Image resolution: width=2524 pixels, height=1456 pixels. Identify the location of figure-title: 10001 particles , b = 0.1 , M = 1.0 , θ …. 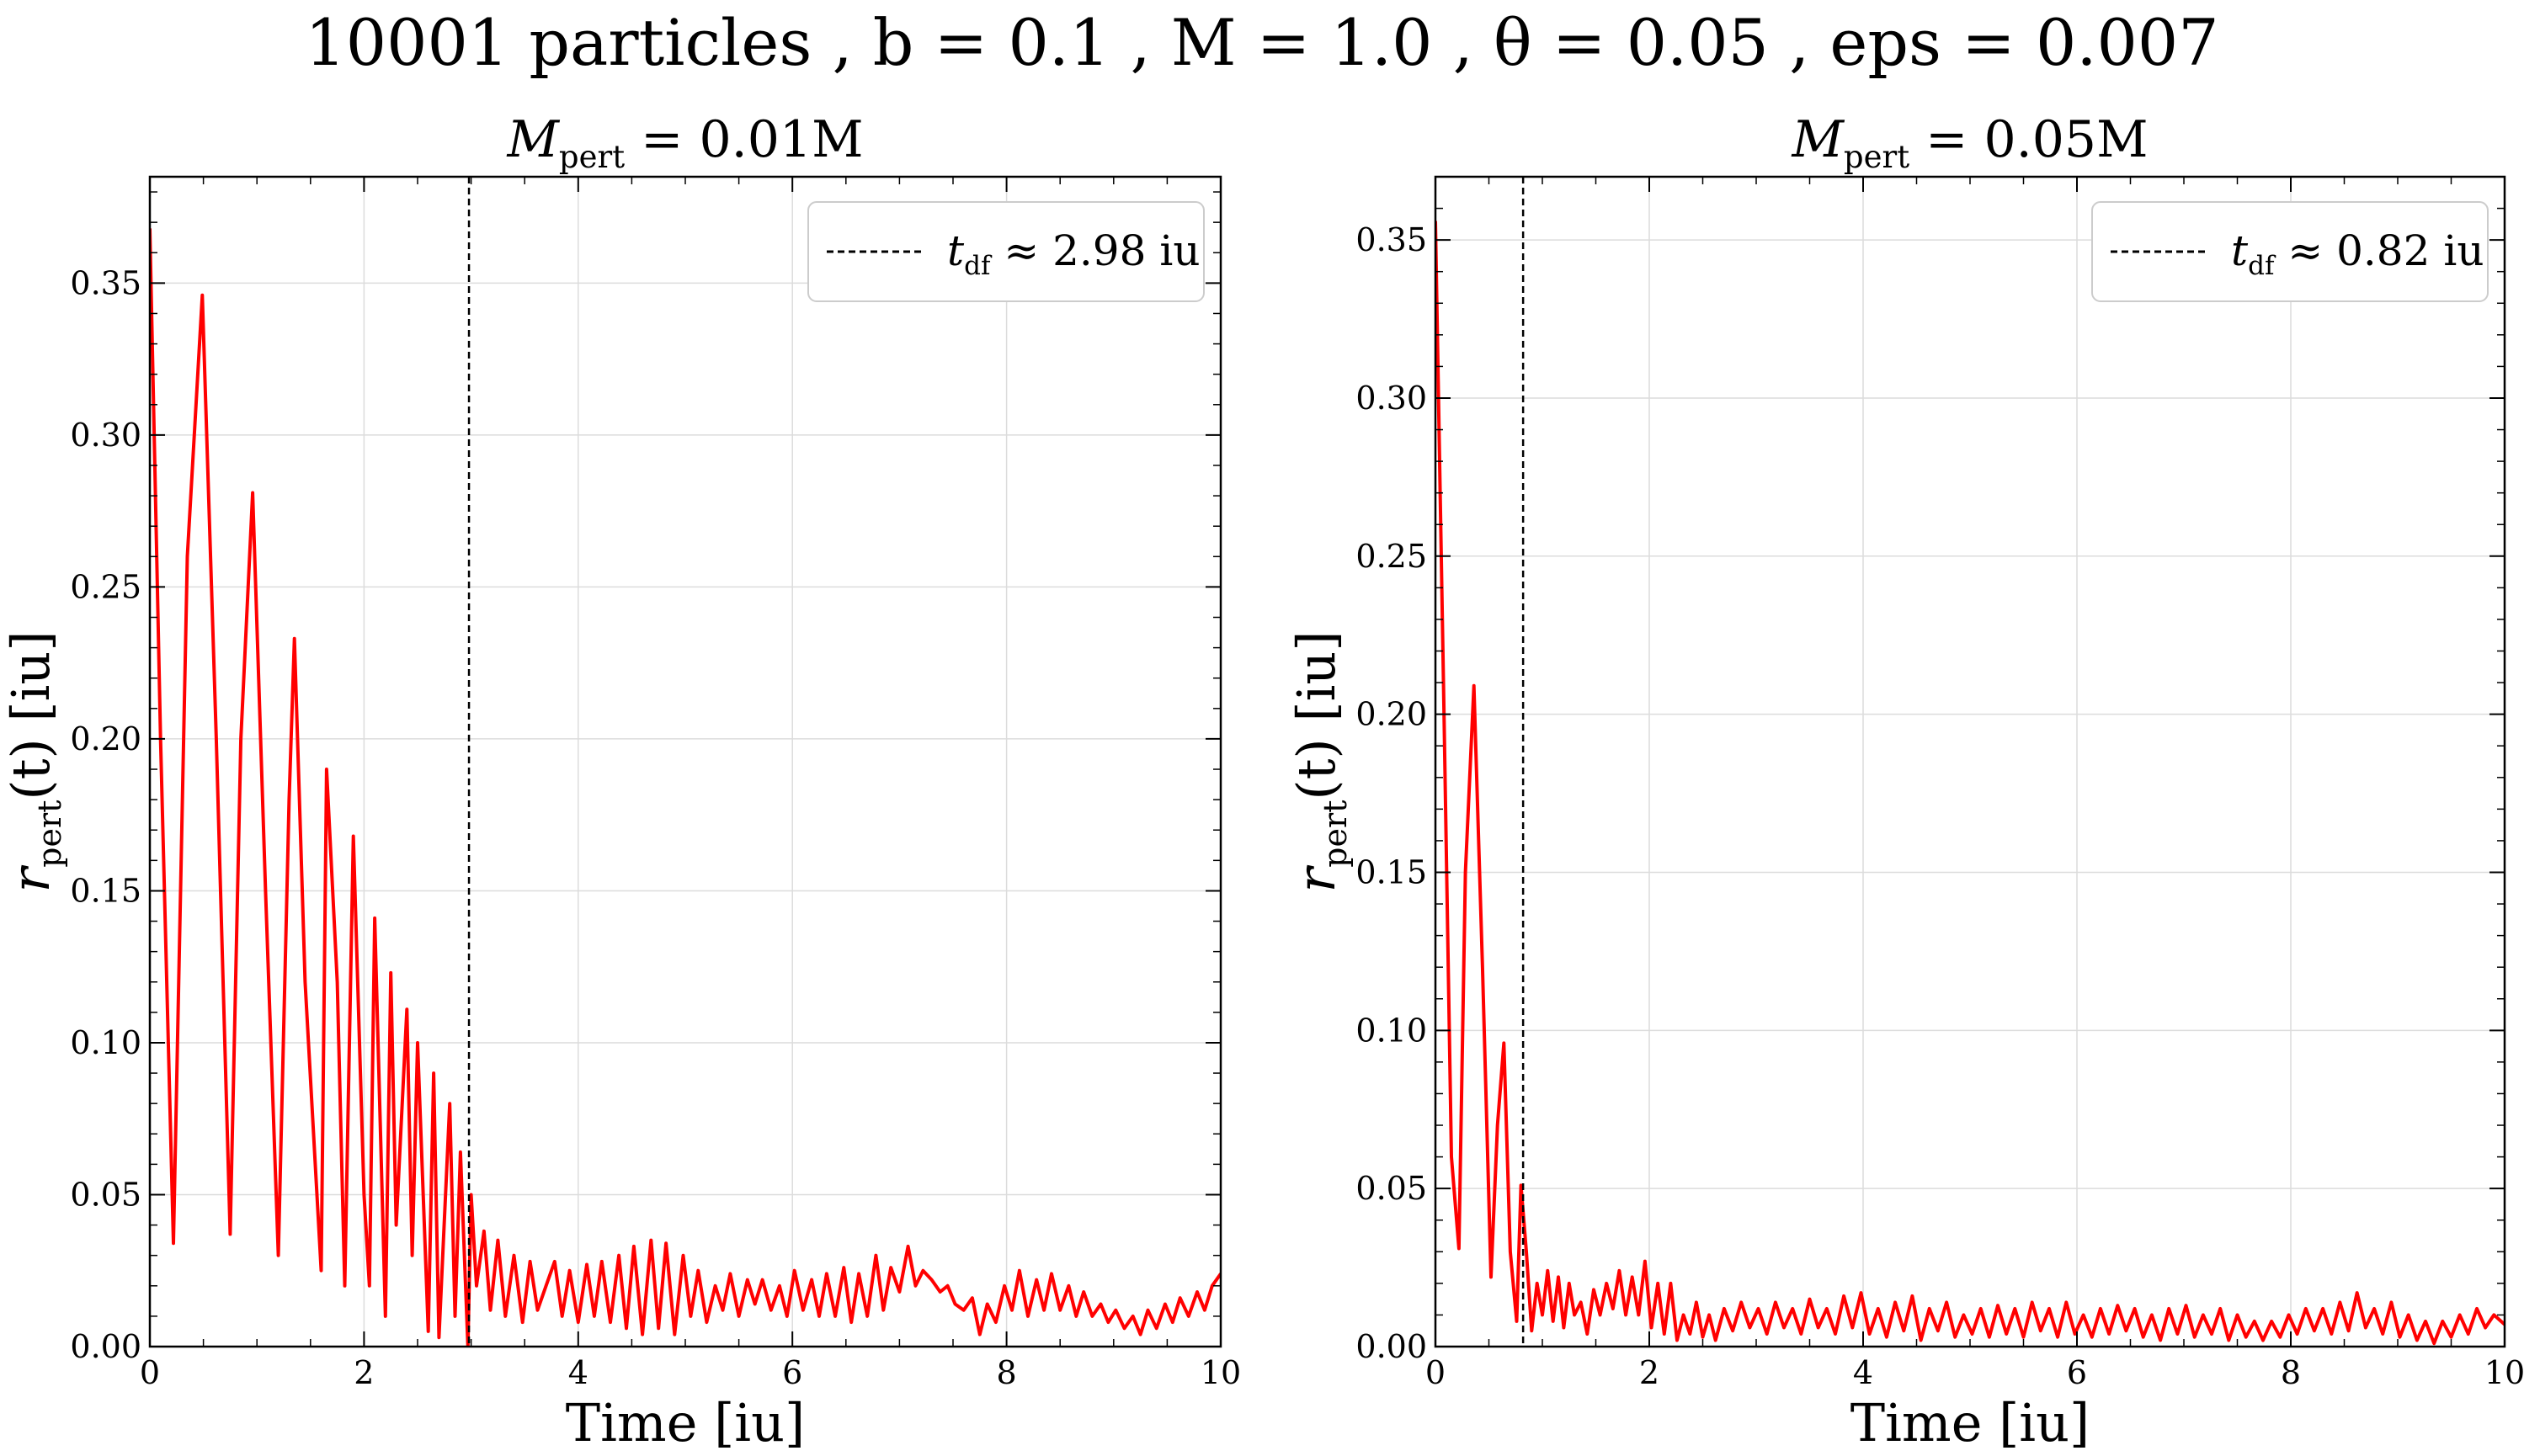
(1262, 42).